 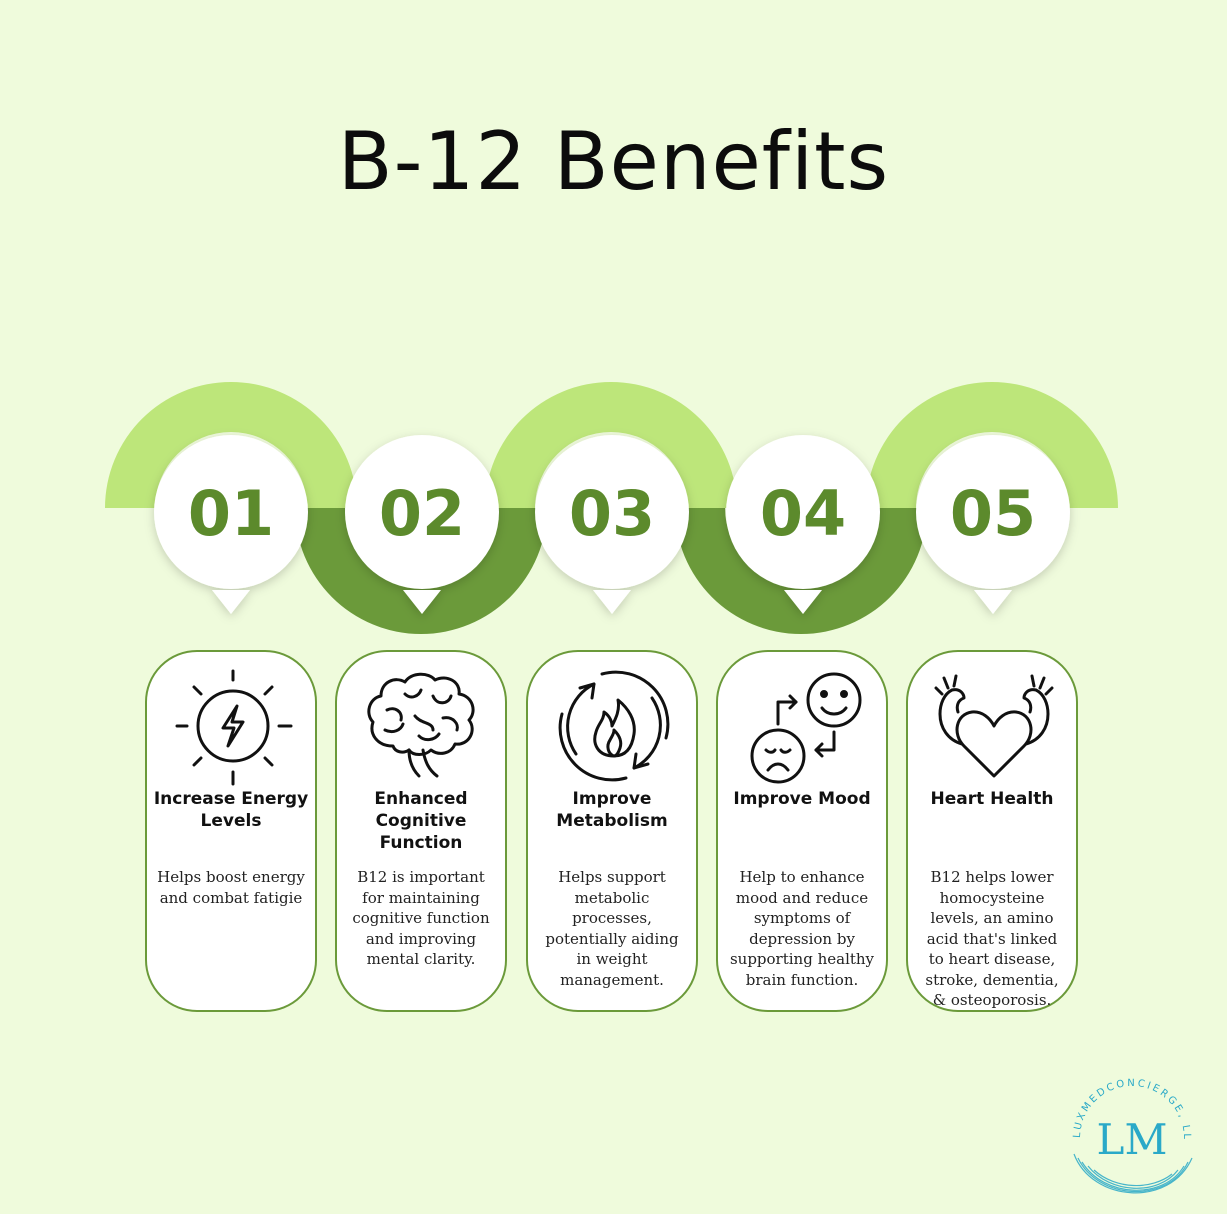 I want to click on step-number-4: 04, so click(x=803, y=513).